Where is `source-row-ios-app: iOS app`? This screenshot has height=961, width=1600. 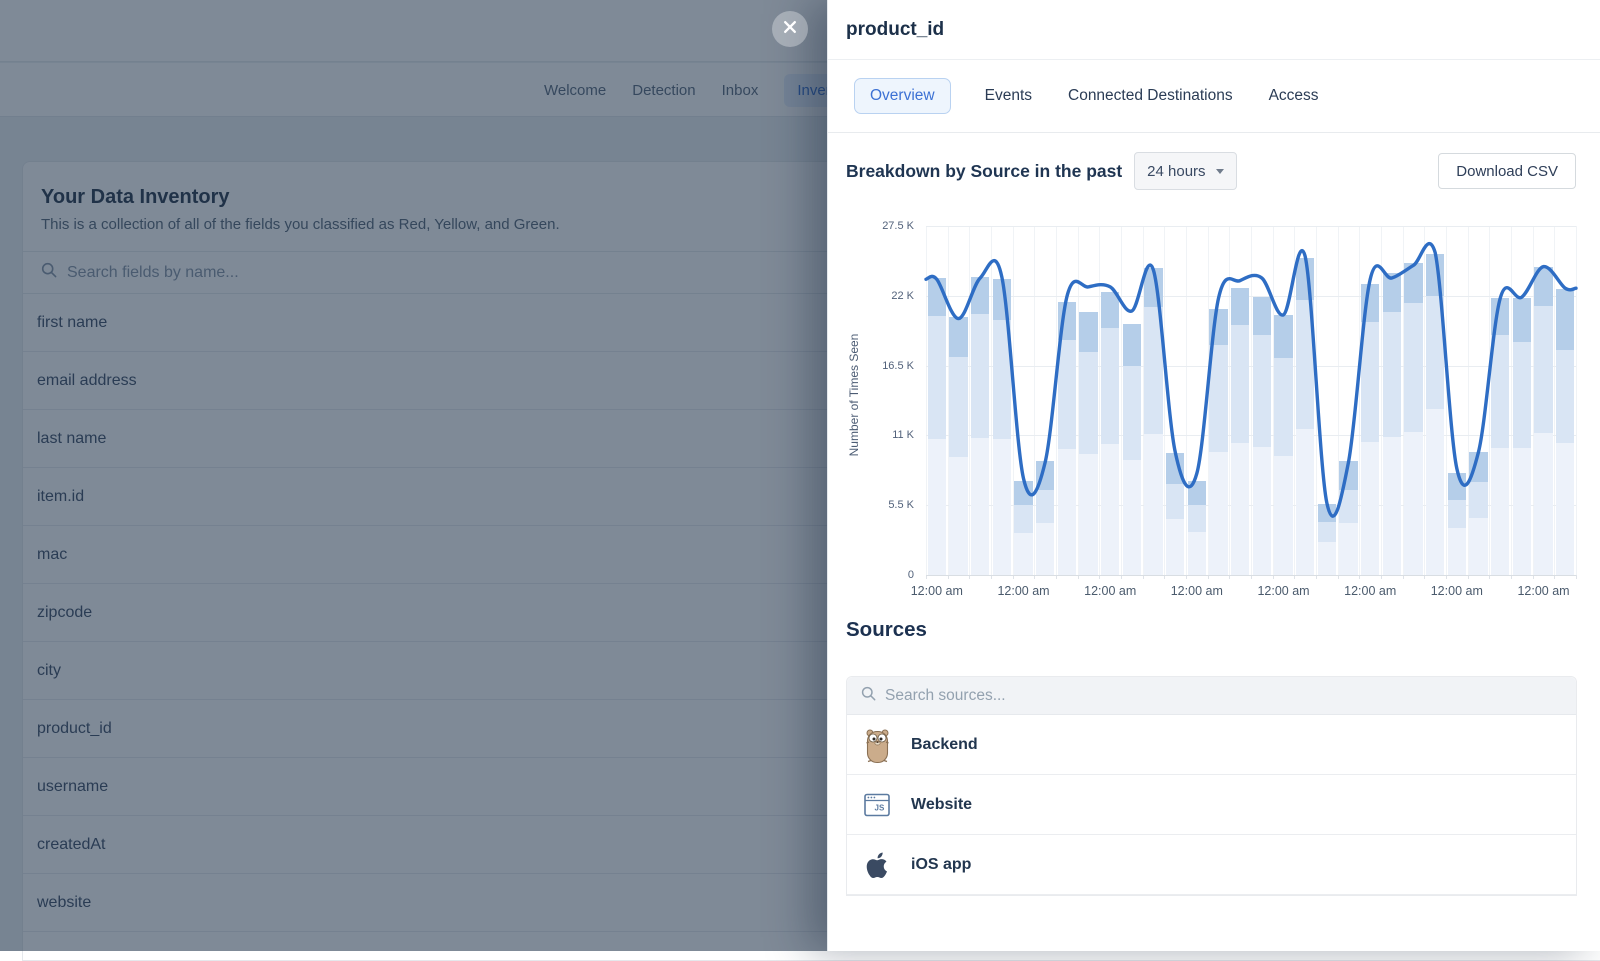
source-row-ios-app: iOS app is located at coordinates (1211, 865).